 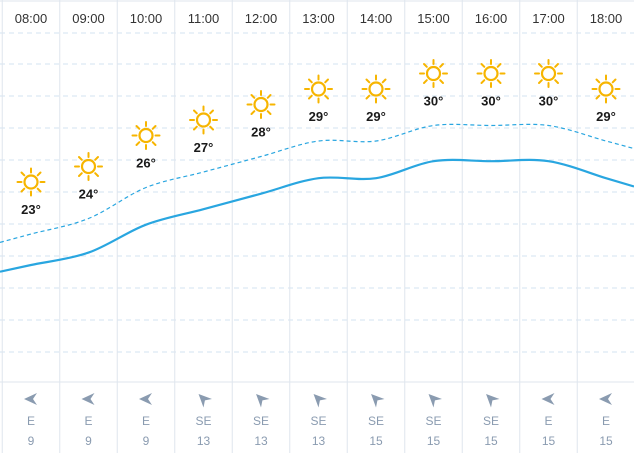 I want to click on temperature-label: 27°, so click(x=204, y=147).